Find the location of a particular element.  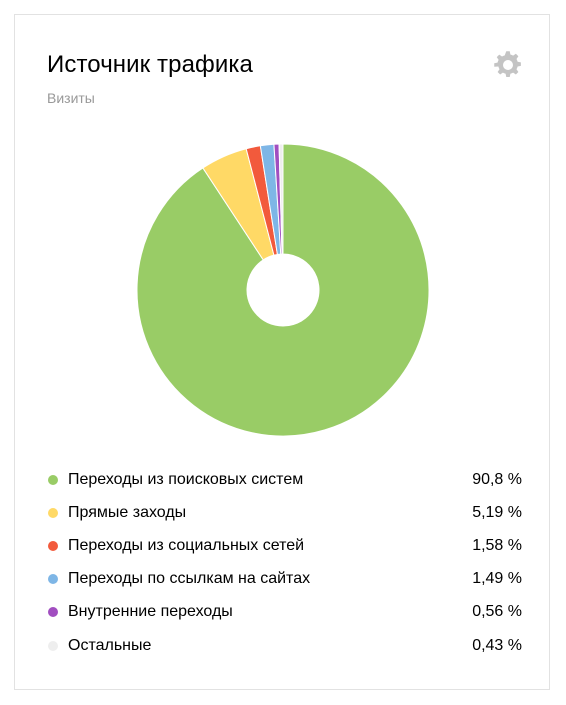

legend-item: Переходы из социальных сетей 1,58 % is located at coordinates (285, 545).